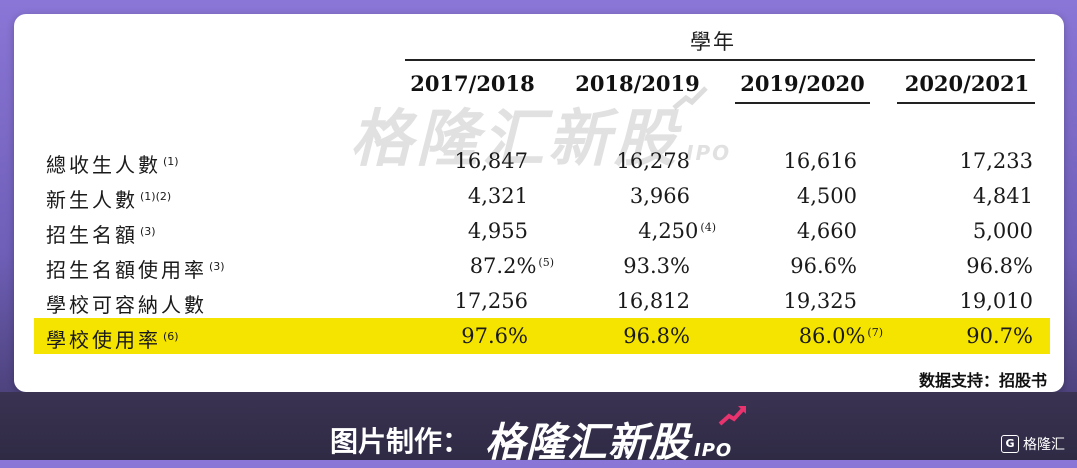  What do you see at coordinates (637, 83) in the screenshot?
I see `column-header: 2018/2019` at bounding box center [637, 83].